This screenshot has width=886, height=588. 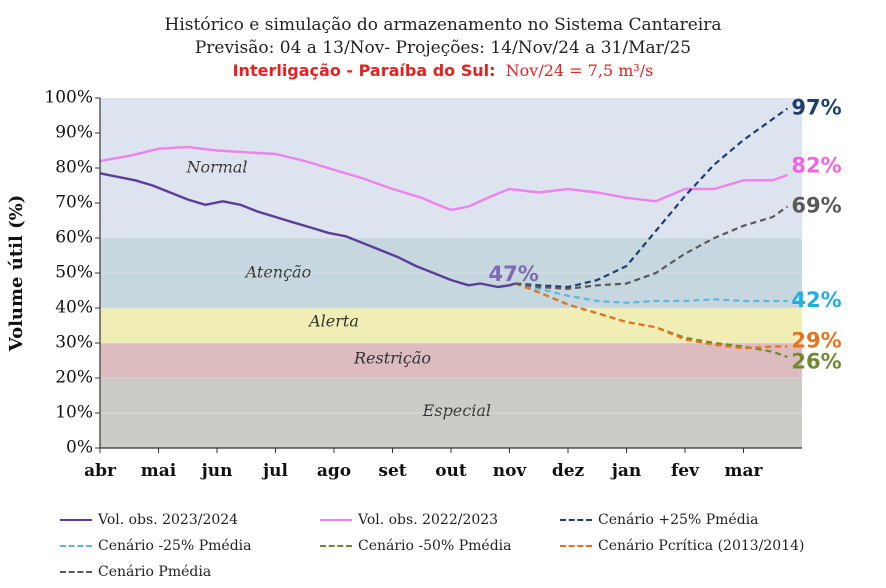 I want to click on legend-item: Cenário Pmédia, so click(x=135, y=572).